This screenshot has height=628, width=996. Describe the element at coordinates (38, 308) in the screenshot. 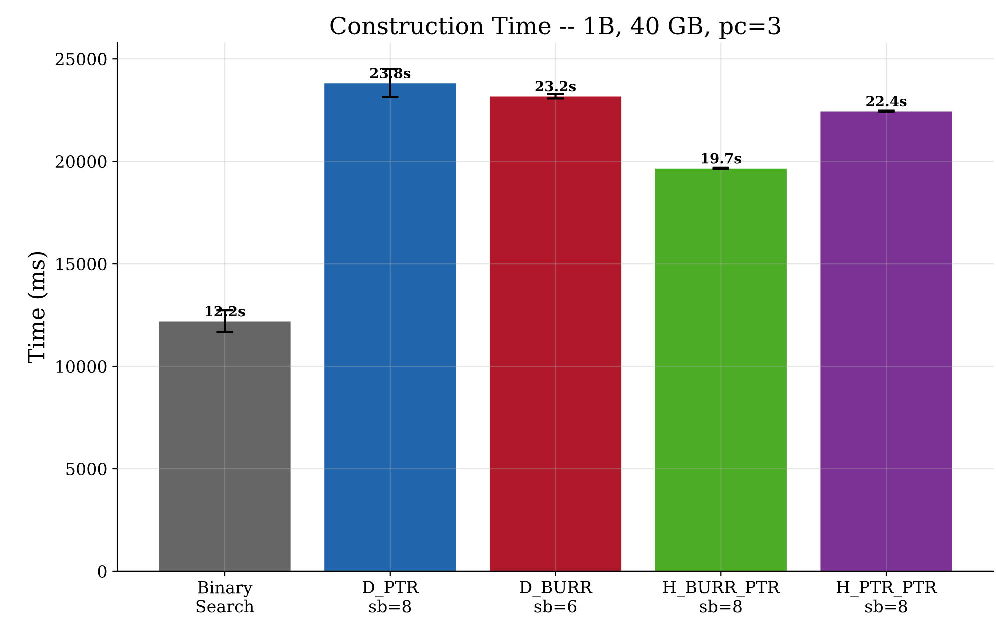

I see `y-axis-title: Time (ms)` at that location.